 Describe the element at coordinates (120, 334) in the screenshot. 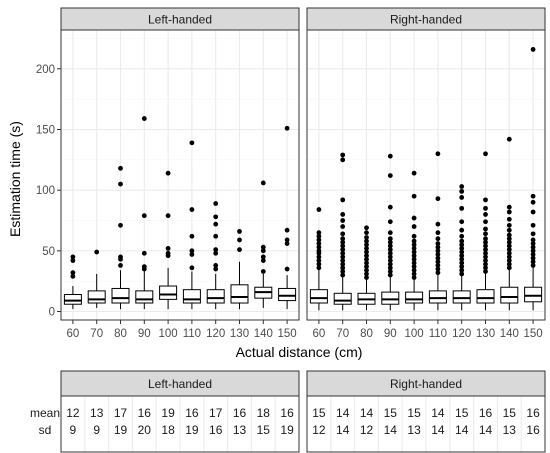

I see `x-tick-label: 80` at that location.